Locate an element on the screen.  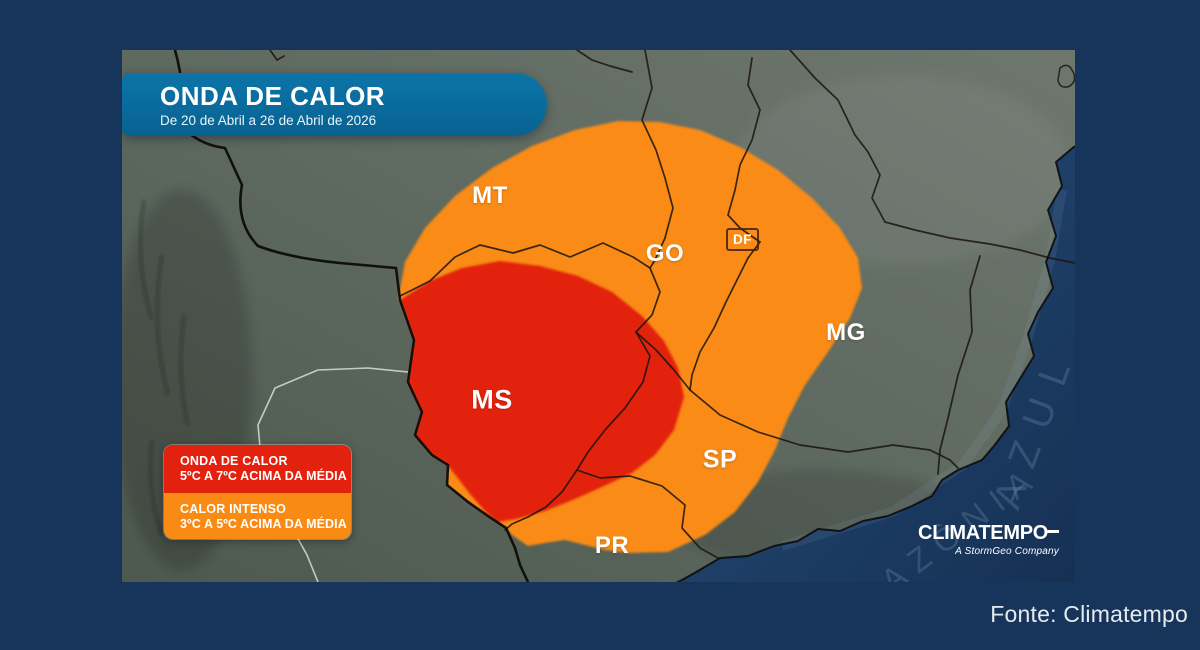
bolivia-paraguay-border is located at coordinates (333, 474).